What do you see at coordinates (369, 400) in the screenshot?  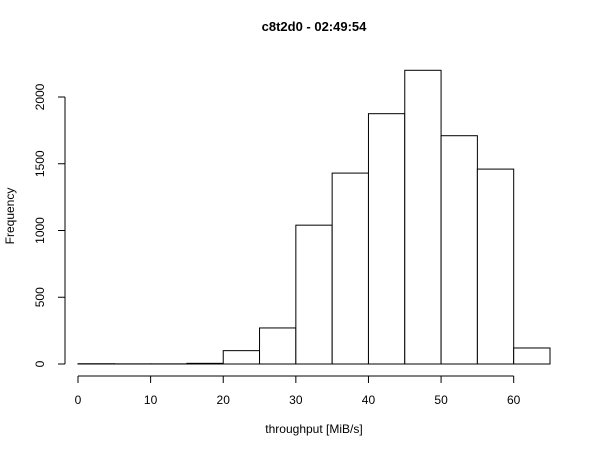 I see `x-tick-label: 40` at bounding box center [369, 400].